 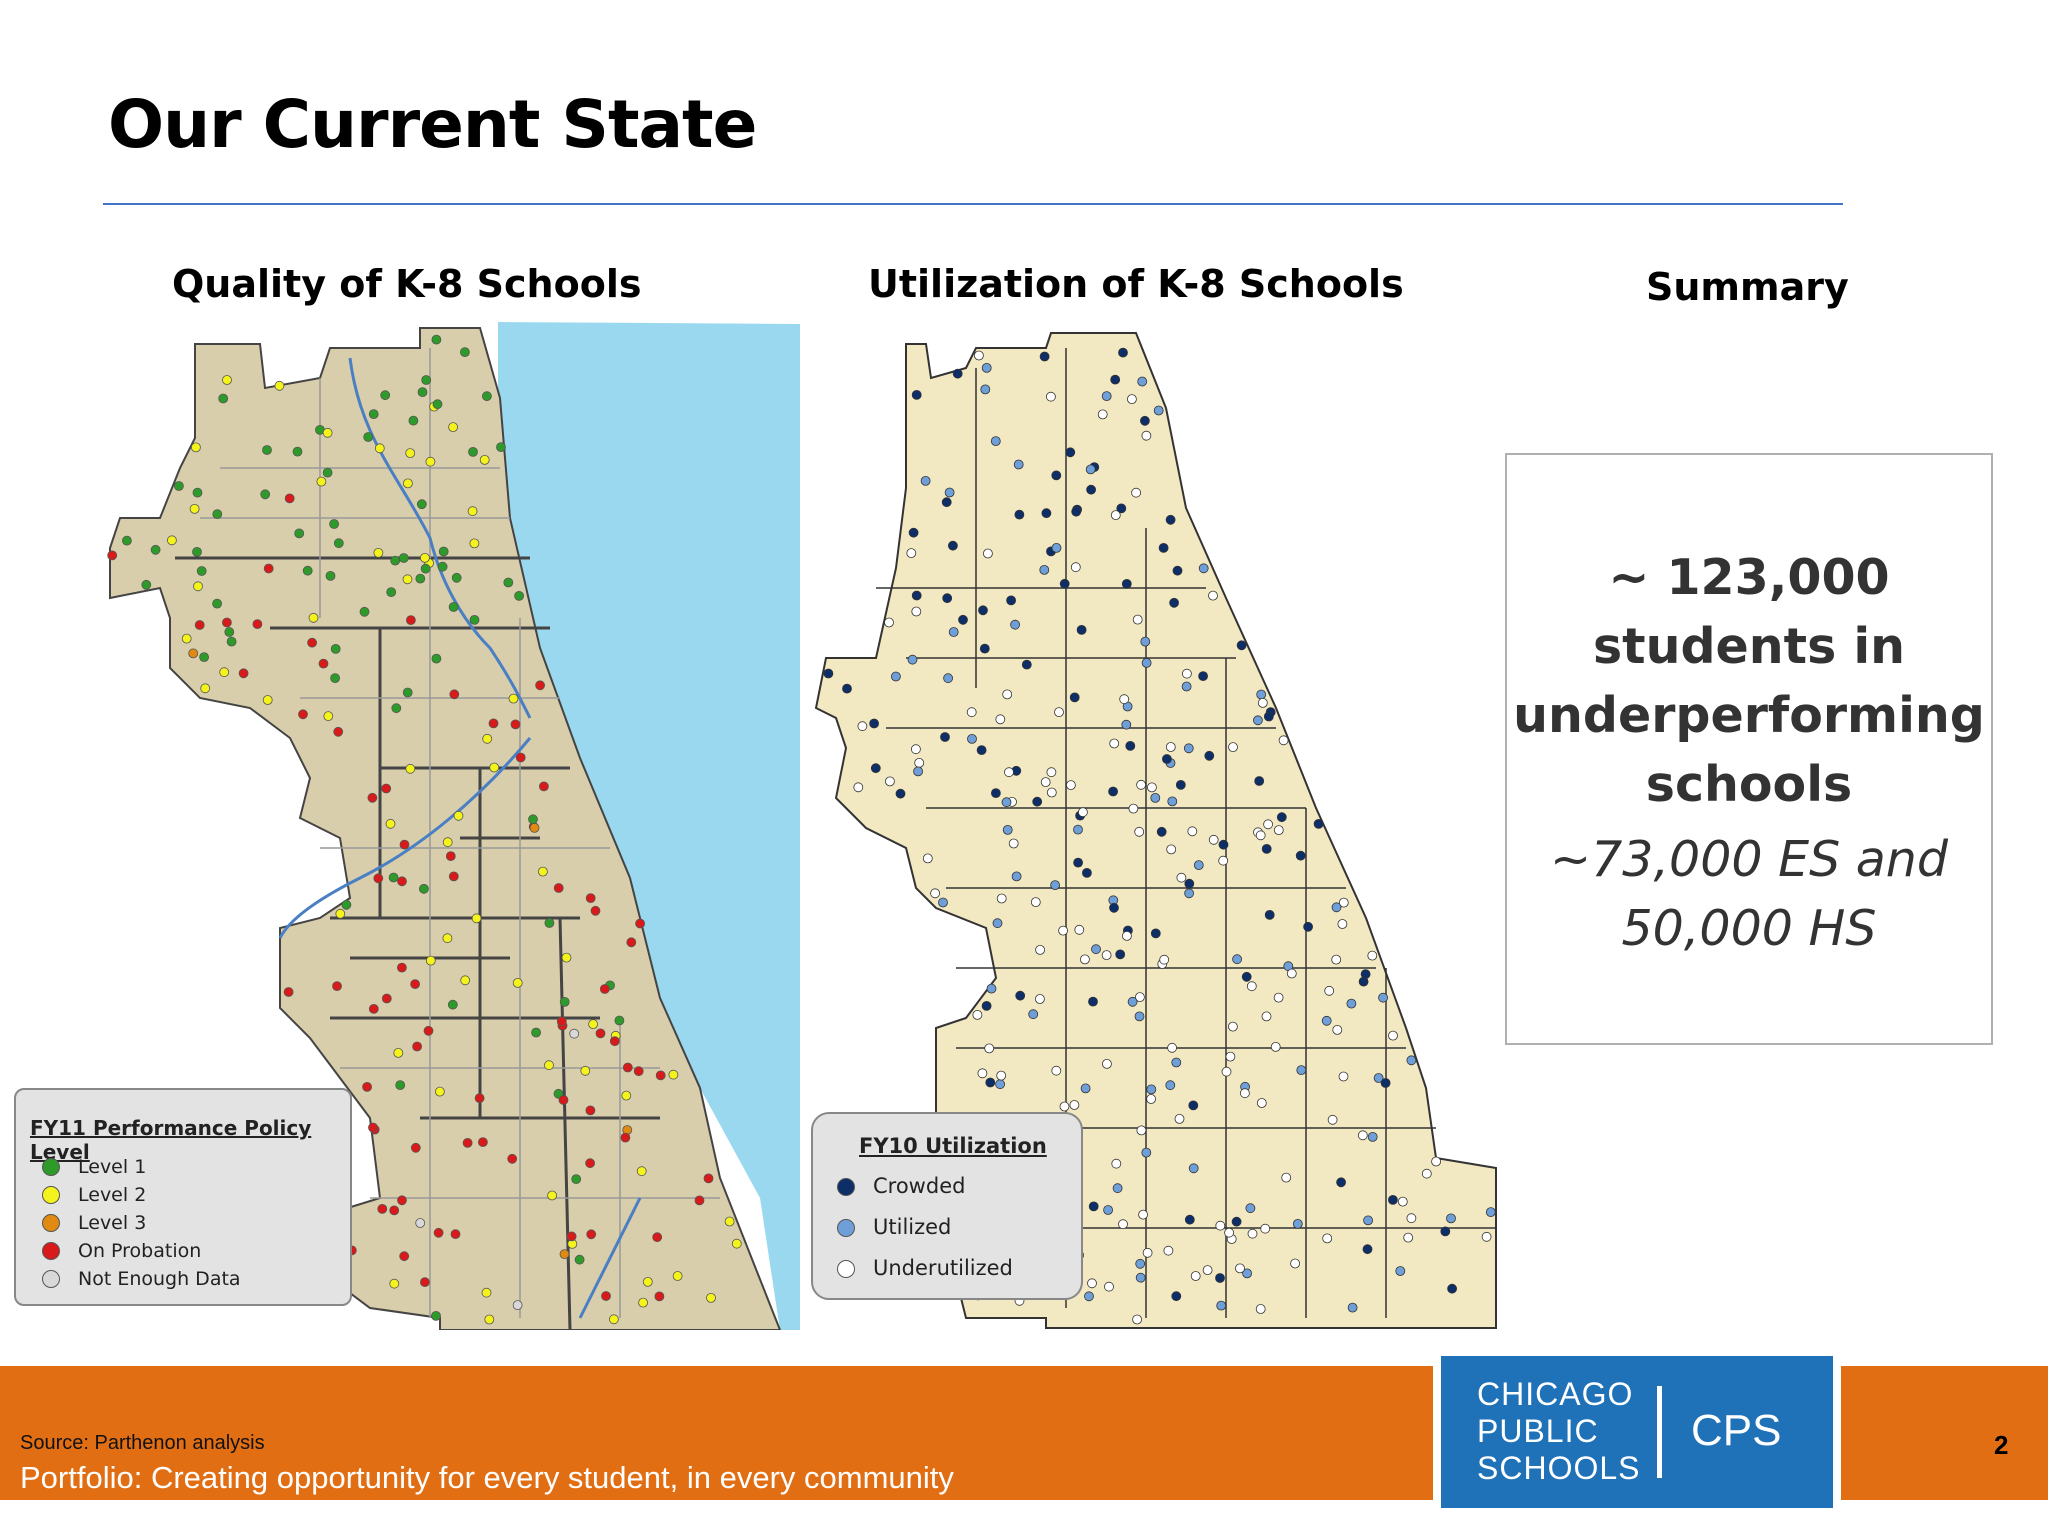 What do you see at coordinates (407, 284) in the screenshot?
I see `quality-heading: Quality of K-8 Schools` at bounding box center [407, 284].